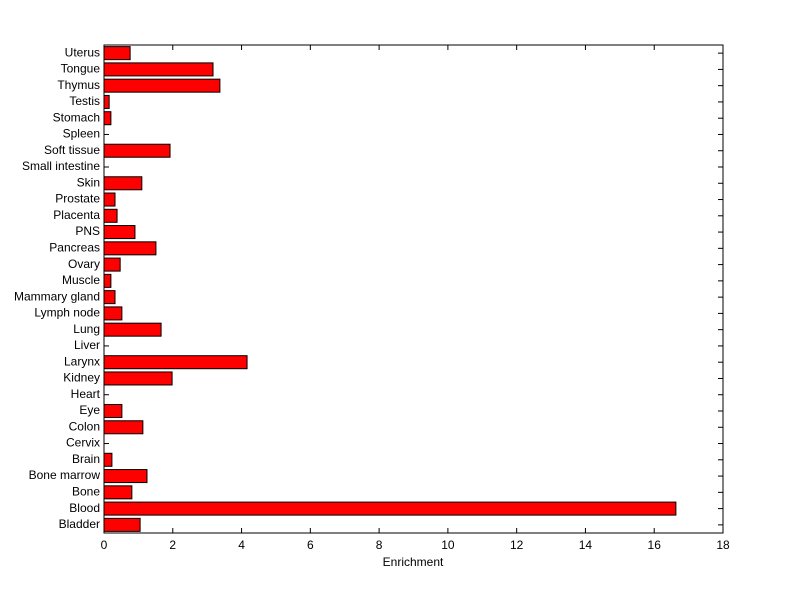 The image size is (800, 599). I want to click on y-tick-label: Placenta, so click(76, 215).